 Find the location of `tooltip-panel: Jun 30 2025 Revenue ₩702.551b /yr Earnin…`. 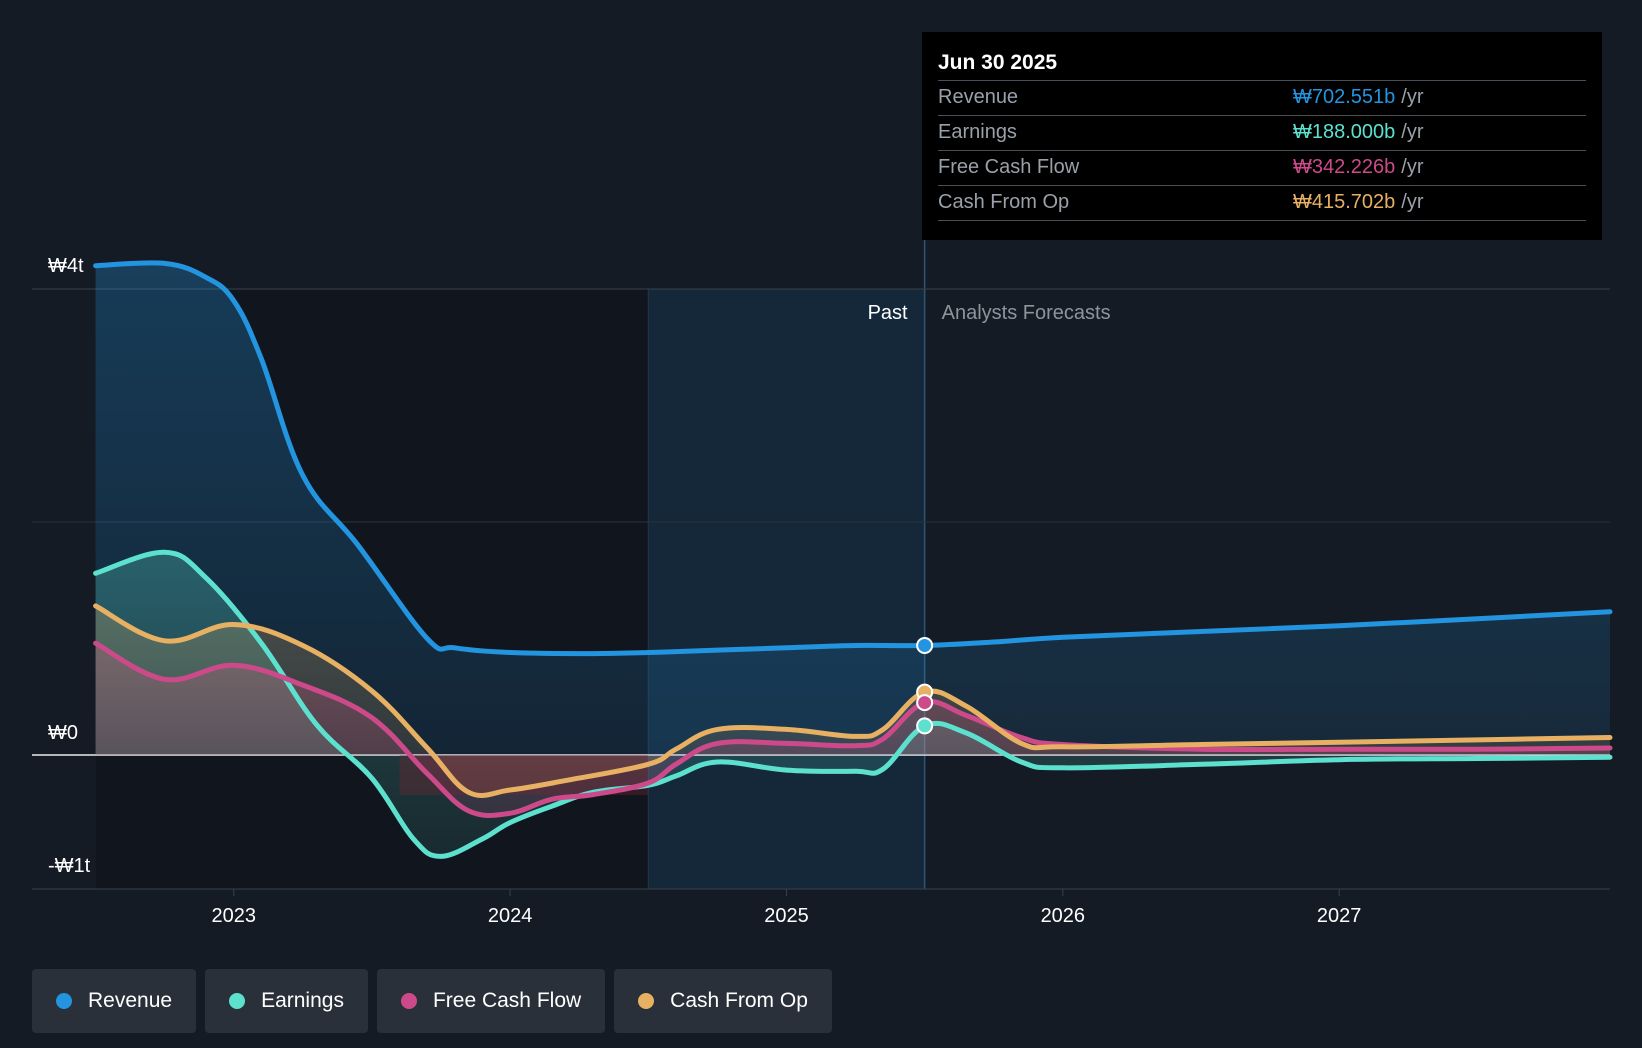

tooltip-panel: Jun 30 2025 Revenue ₩702.551b /yr Earnin… is located at coordinates (1262, 136).